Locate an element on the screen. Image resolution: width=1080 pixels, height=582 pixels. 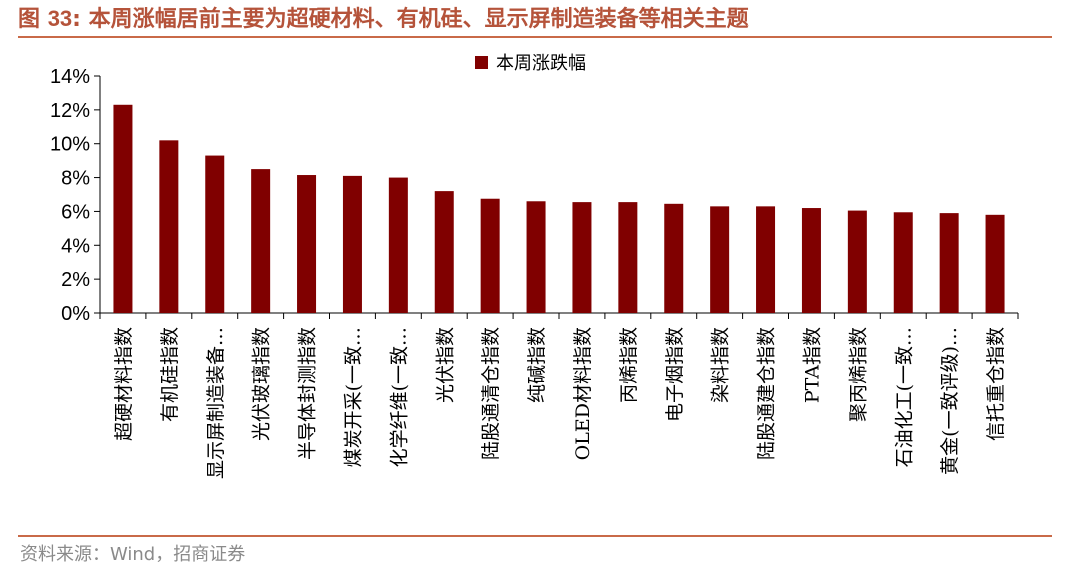
x-tick-label: 染料指数 is located at coordinates (721, 365).